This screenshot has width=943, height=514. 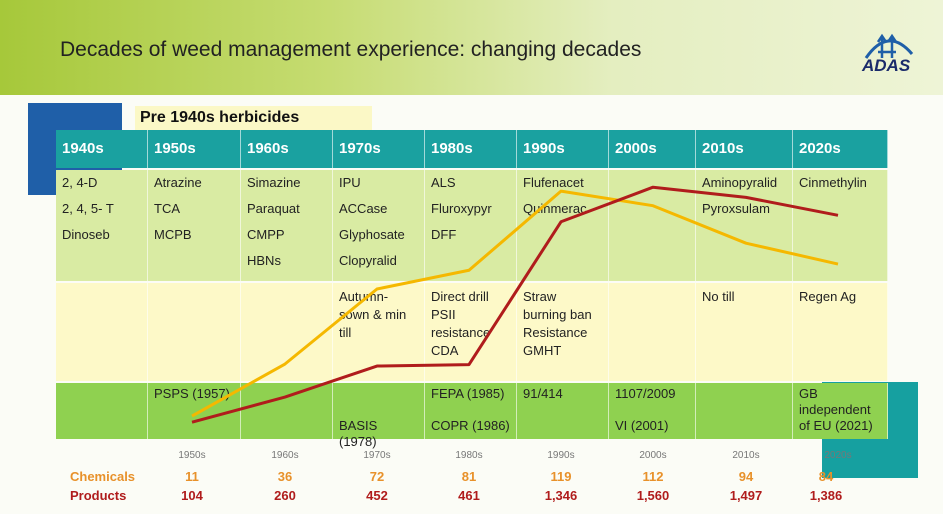 I want to click on decade-header: 1980s, so click(x=471, y=149).